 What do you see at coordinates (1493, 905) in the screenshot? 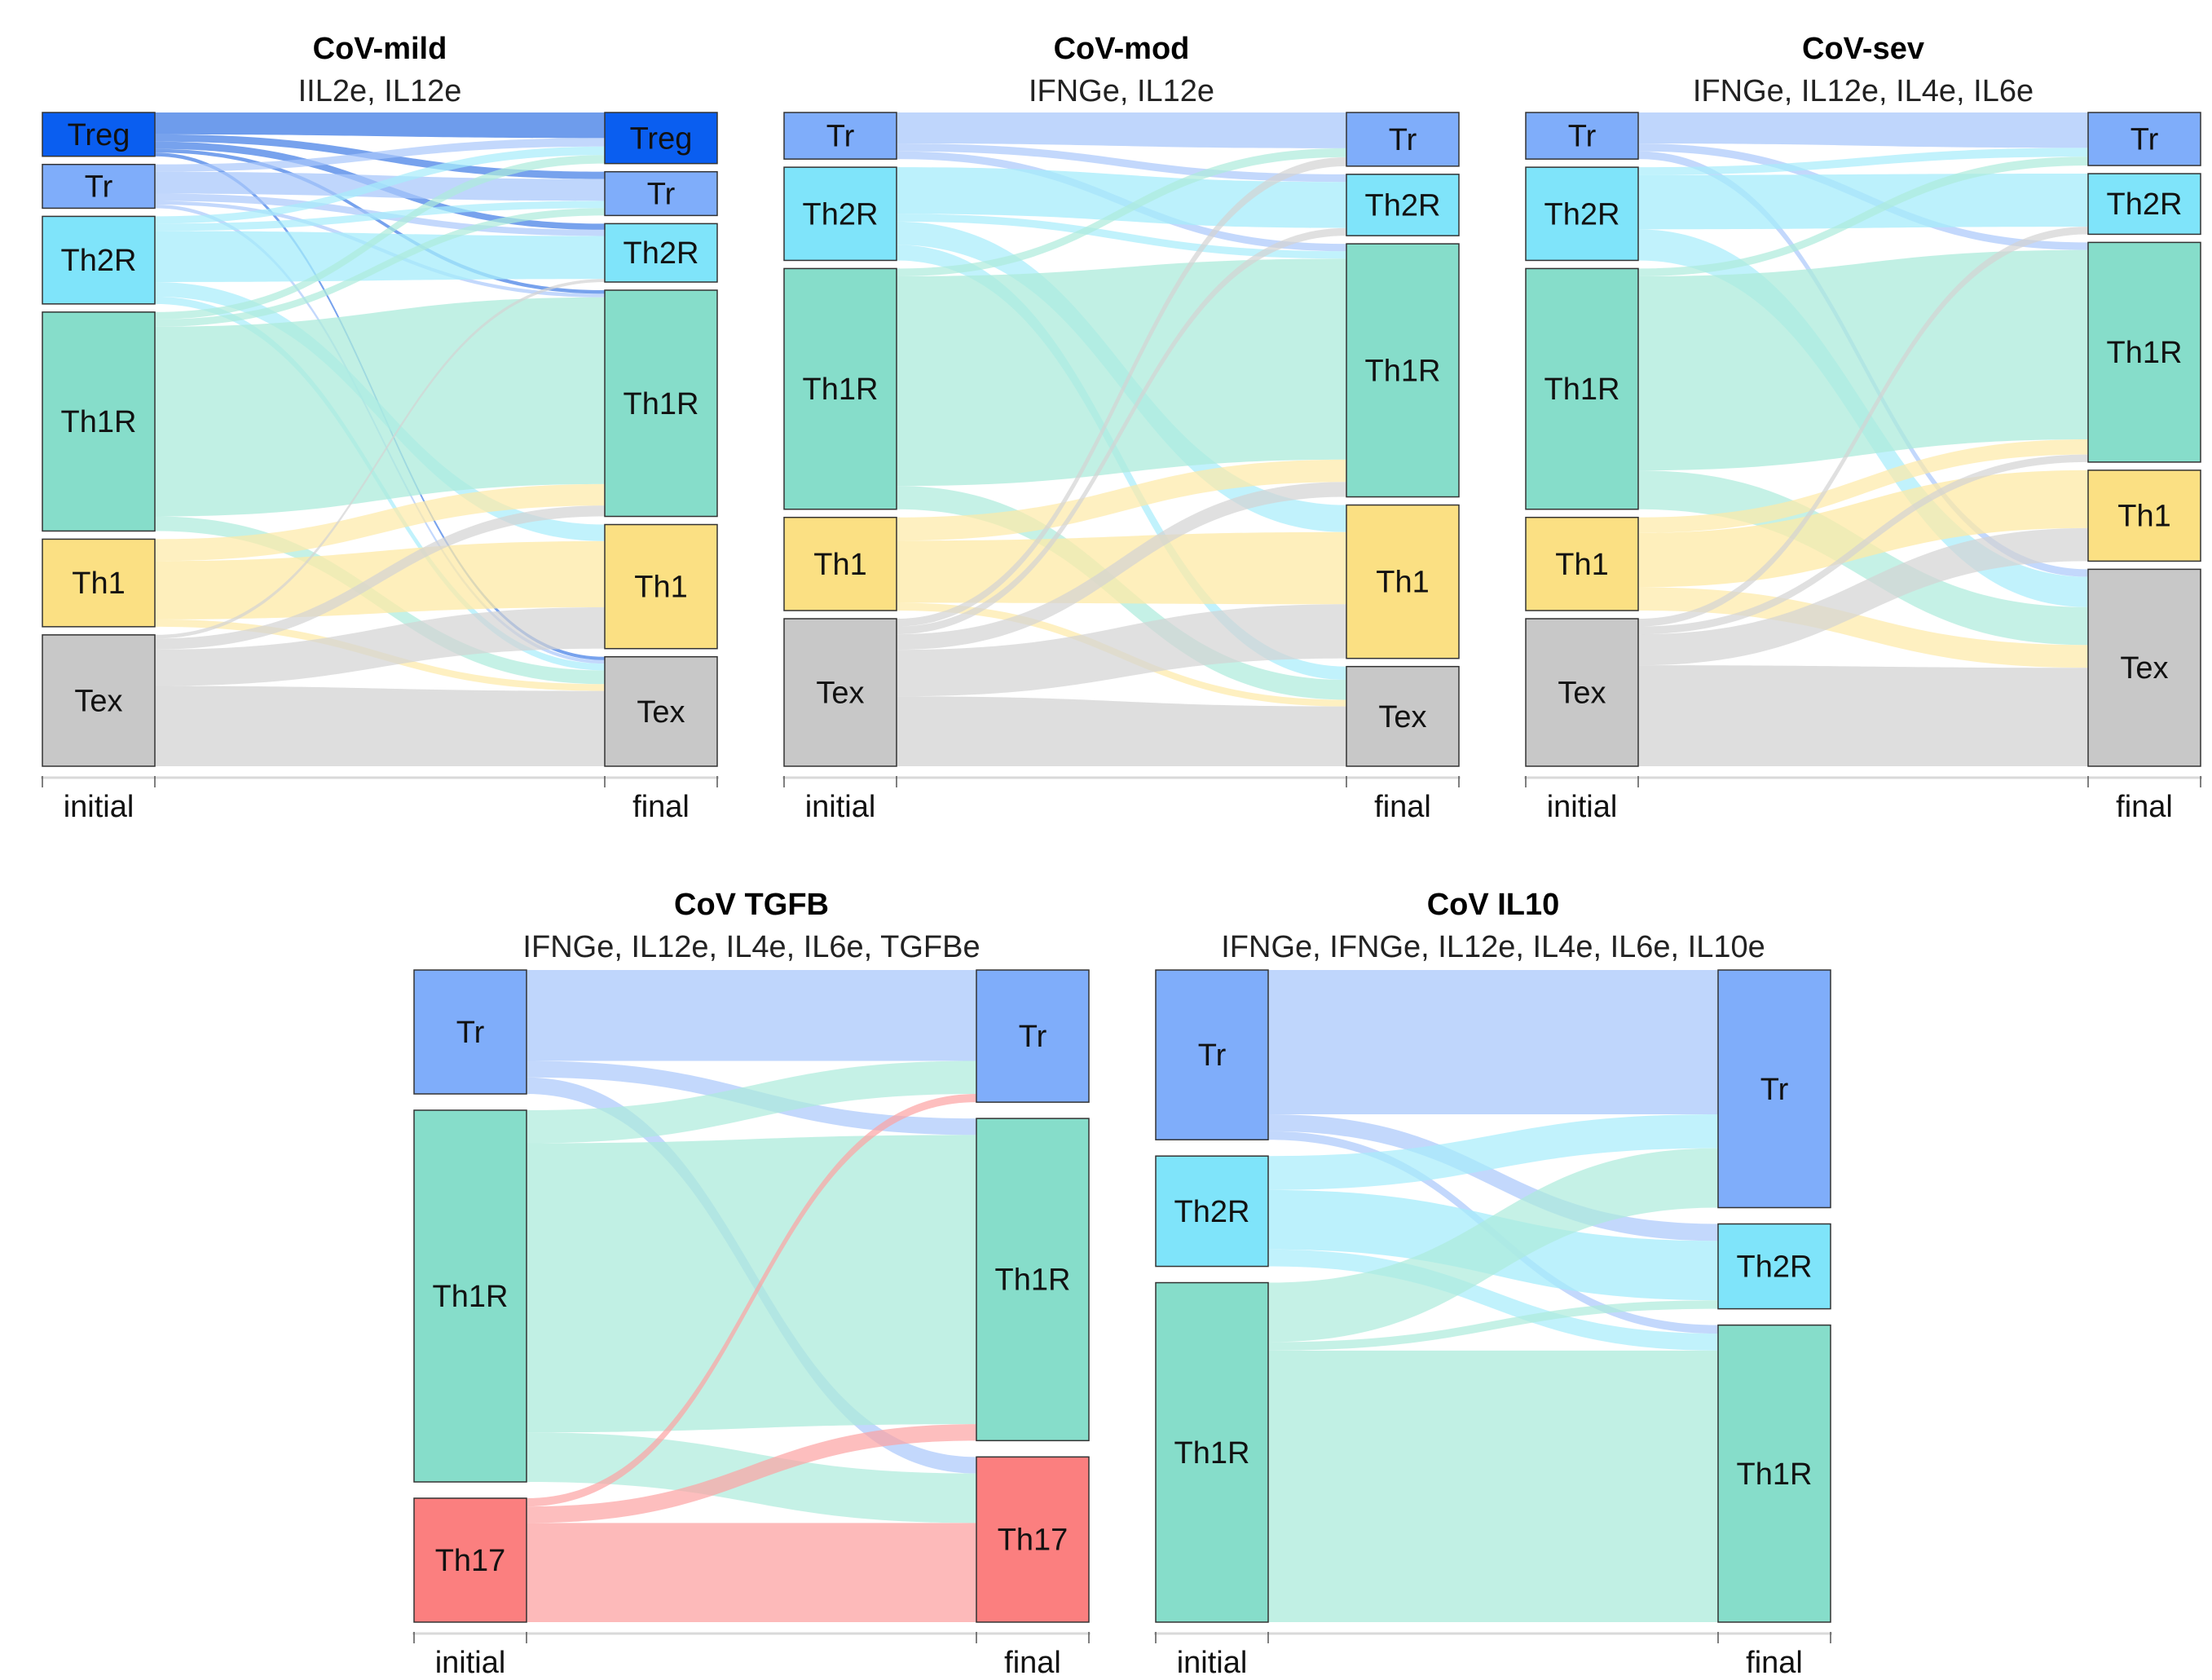
I see `panel-title: CoV IL10` at bounding box center [1493, 905].